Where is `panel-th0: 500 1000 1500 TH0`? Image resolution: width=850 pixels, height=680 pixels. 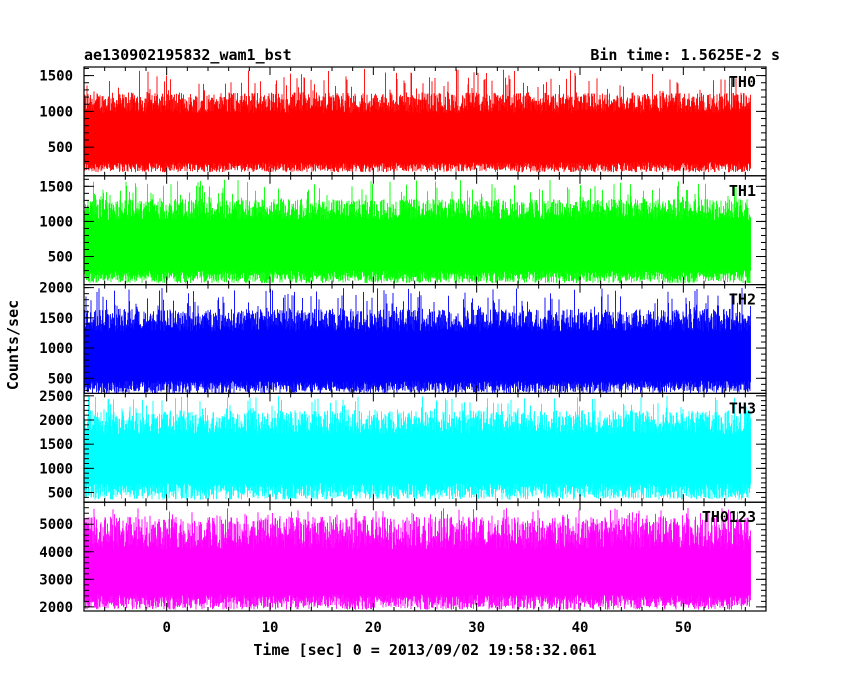
panel-th0: 500 1000 1500 TH0 is located at coordinates (403, 121).